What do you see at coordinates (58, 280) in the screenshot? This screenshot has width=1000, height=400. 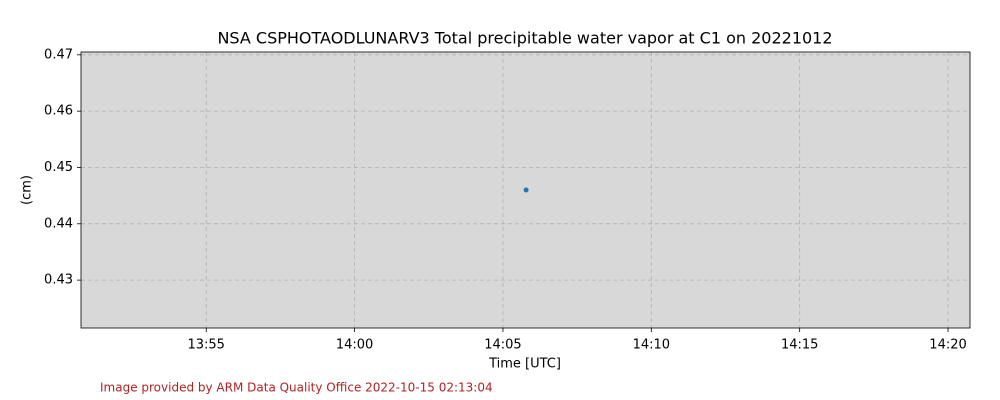 I see `y-tick-label: 0.43` at bounding box center [58, 280].